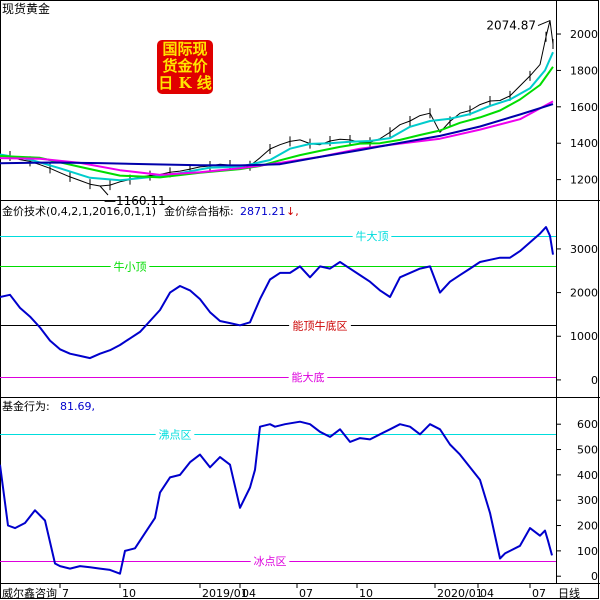  Describe the element at coordinates (277, 135) in the screenshot. I see `series-line-ma_blue` at that location.